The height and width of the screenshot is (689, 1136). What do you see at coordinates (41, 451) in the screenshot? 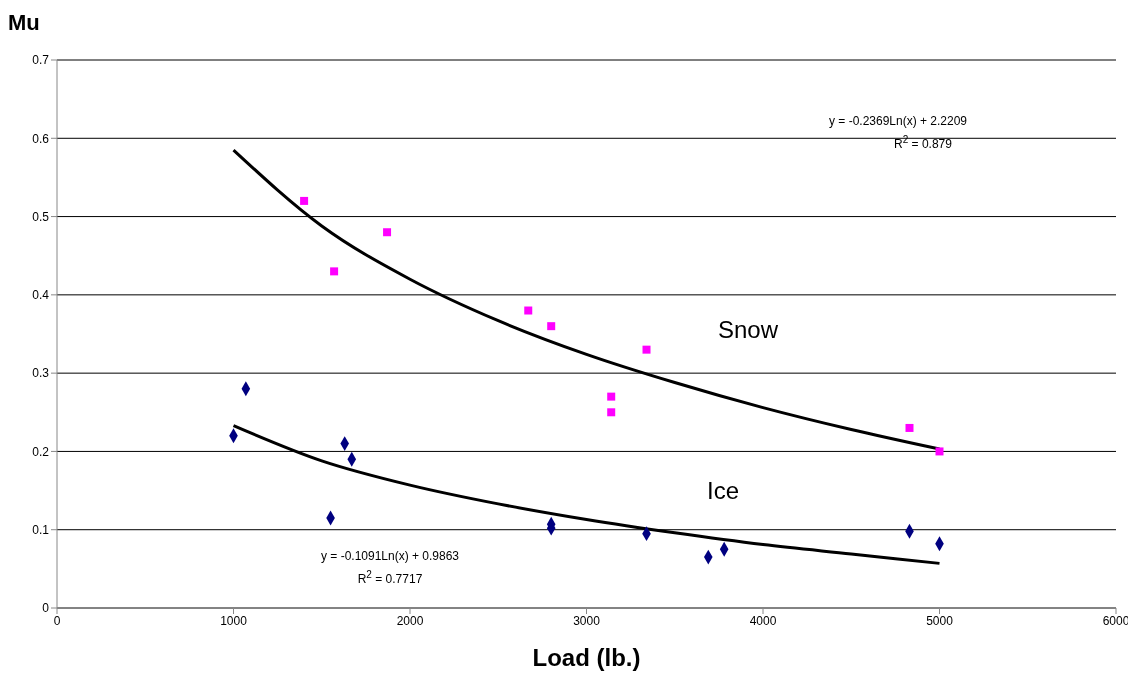
I see `y-tick-label: 0.2` at bounding box center [41, 451].